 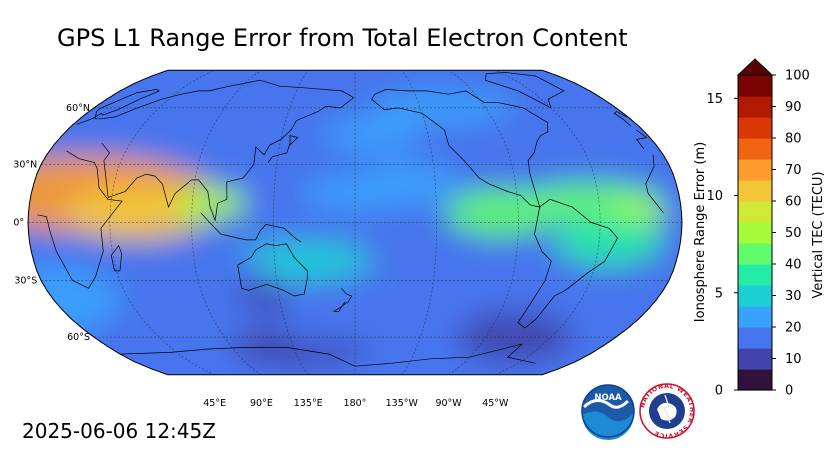 I want to click on latitude-labels: 60°N 30°N 0° 30°S 60°S, so click(x=51, y=223).